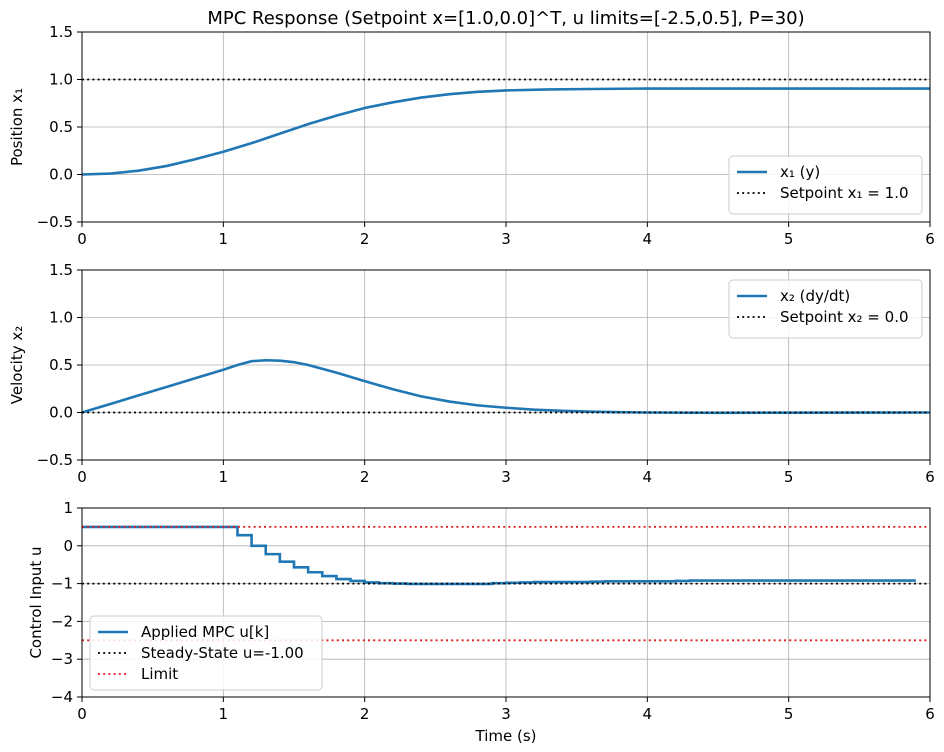  I want to click on y-axis-label: Position x₁, so click(17, 127).